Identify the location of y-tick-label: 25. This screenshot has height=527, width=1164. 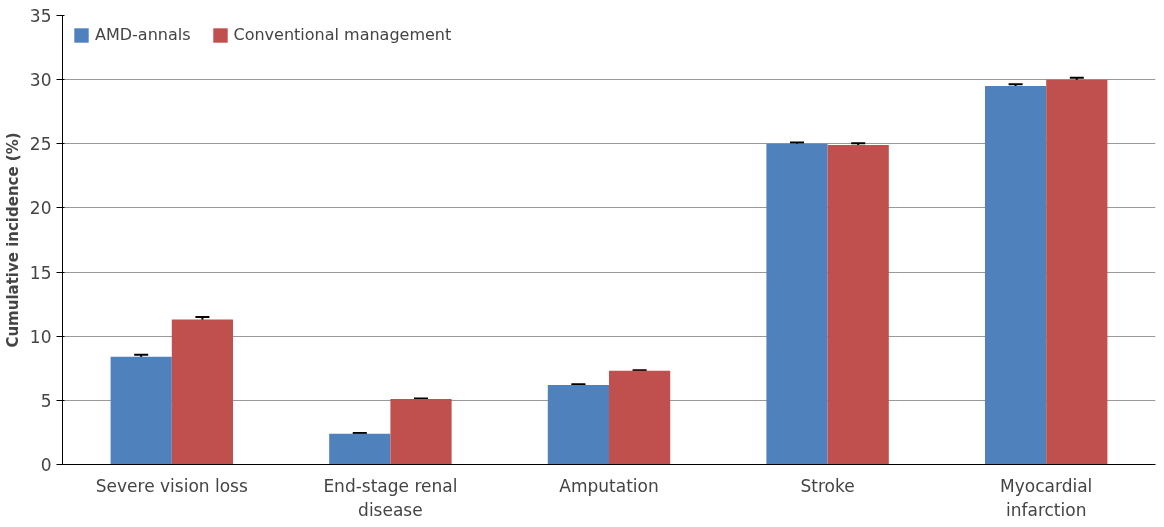
(40, 144).